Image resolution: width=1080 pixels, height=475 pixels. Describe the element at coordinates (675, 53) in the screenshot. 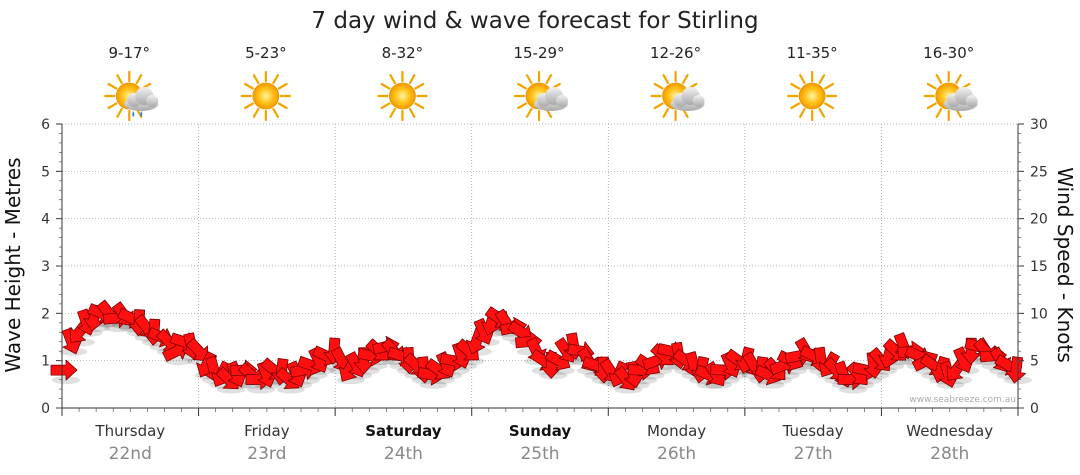

I see `temp-range: 12-26°` at that location.